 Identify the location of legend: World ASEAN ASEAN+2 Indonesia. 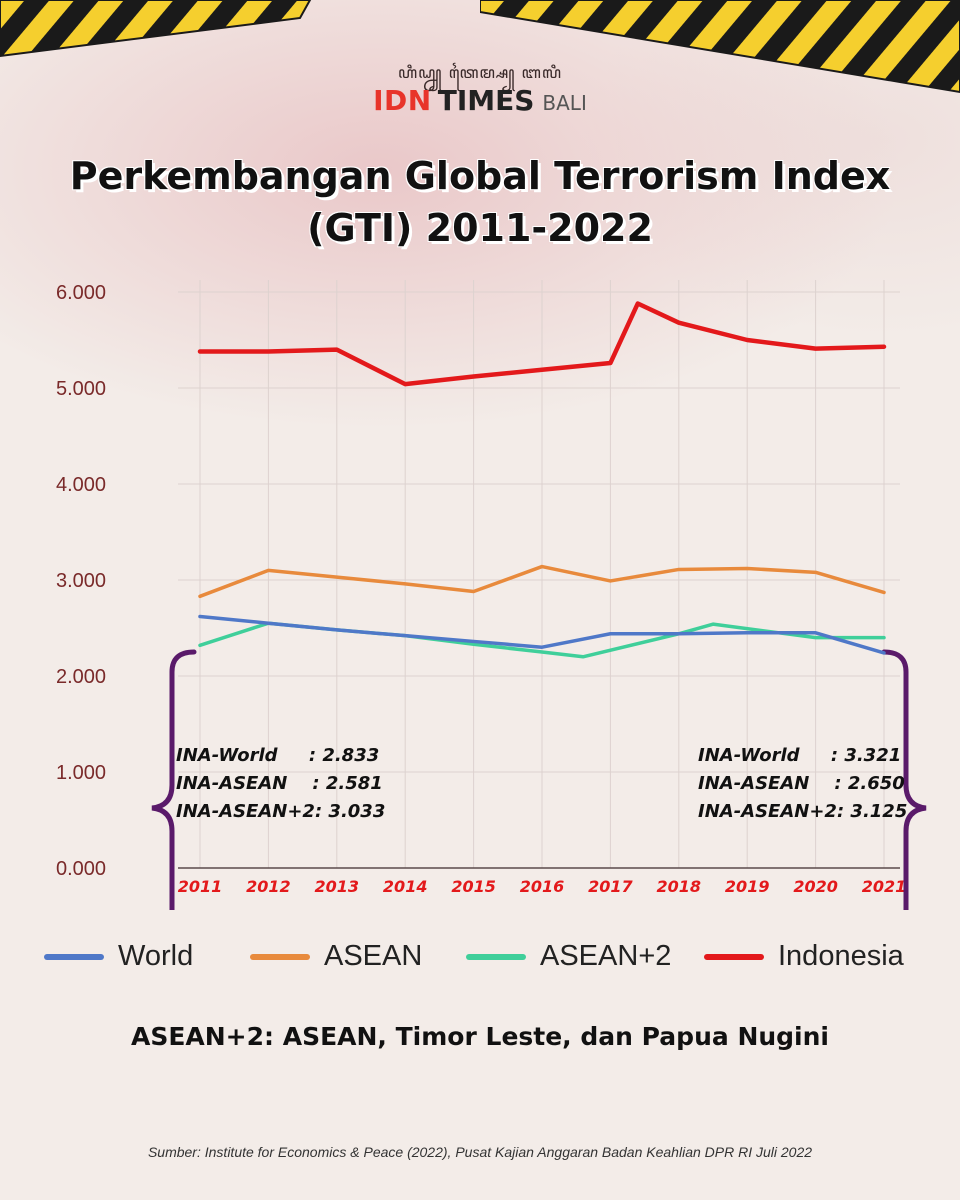
(480, 958).